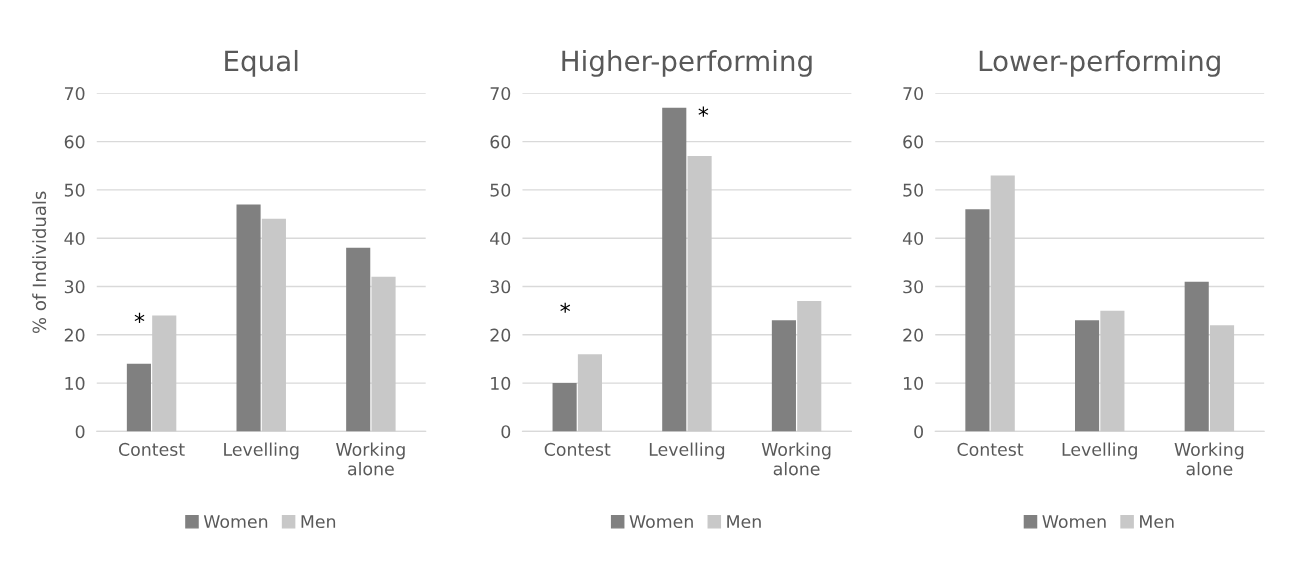  Describe the element at coordinates (1099, 63) in the screenshot. I see `chart-title: Lower-performing` at that location.